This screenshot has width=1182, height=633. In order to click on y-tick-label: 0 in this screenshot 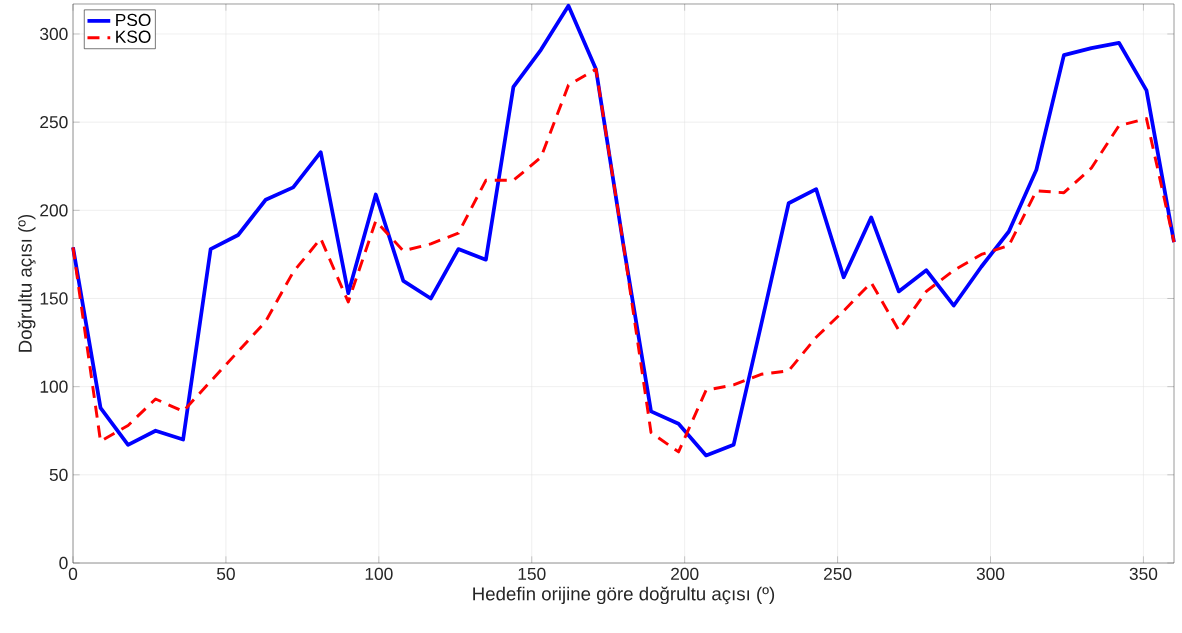, I will do `click(63, 563)`.